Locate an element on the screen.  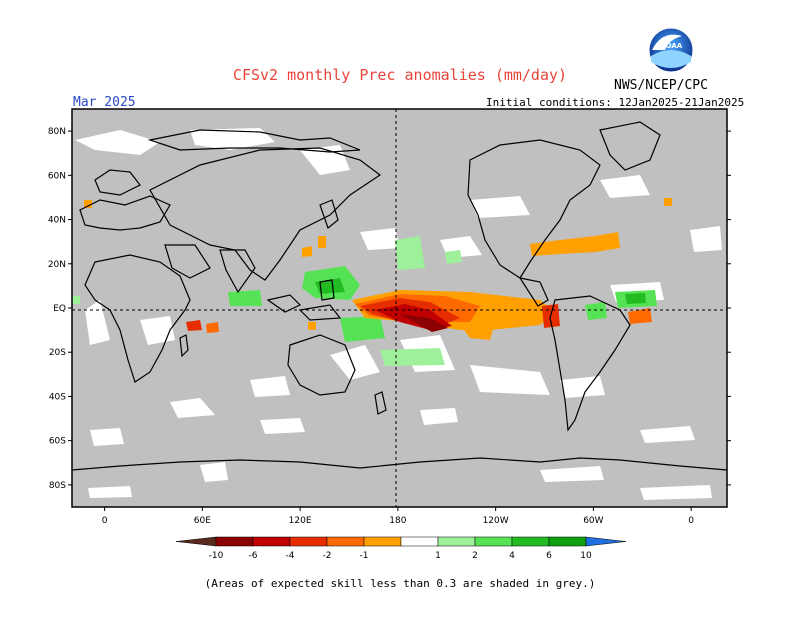
colorbar-label: 4 is located at coordinates (512, 556).